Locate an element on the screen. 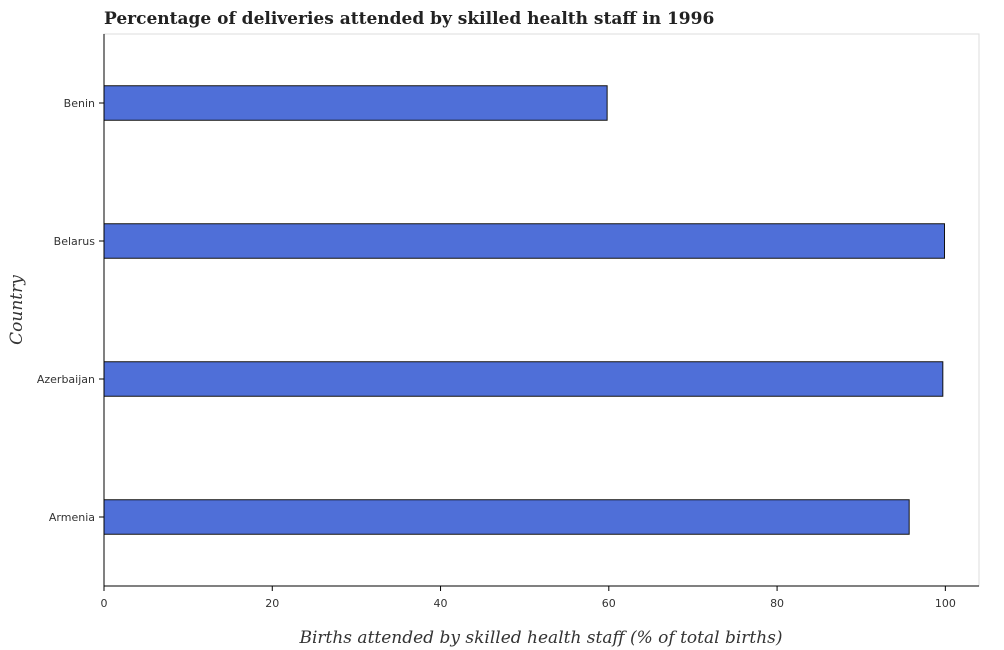  x-tick-label: 40 is located at coordinates (441, 603).